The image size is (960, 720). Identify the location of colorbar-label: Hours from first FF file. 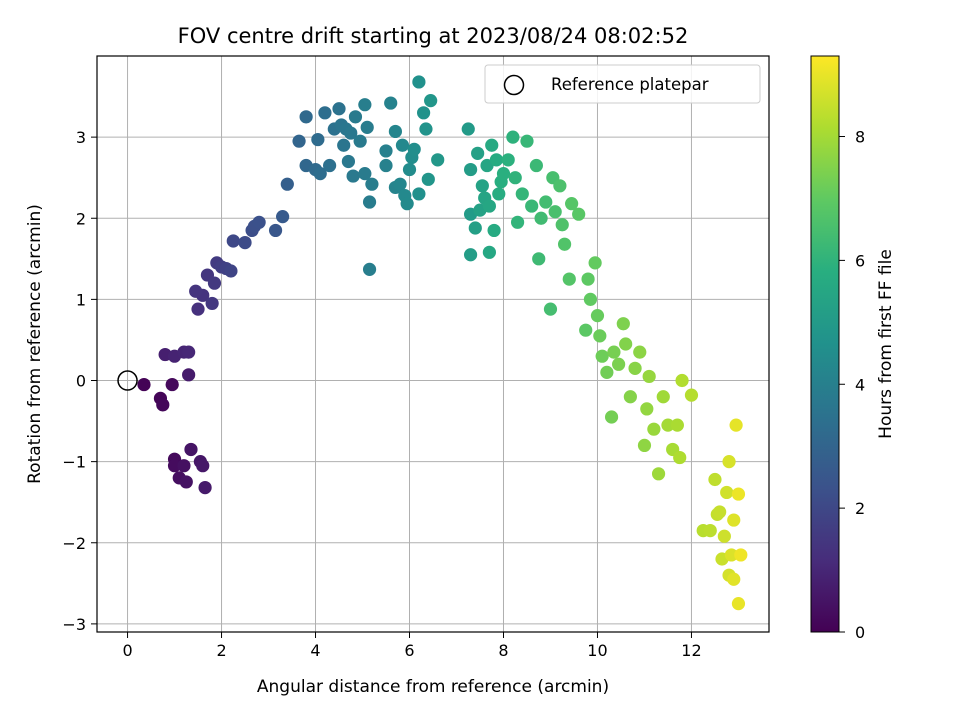
(886, 344).